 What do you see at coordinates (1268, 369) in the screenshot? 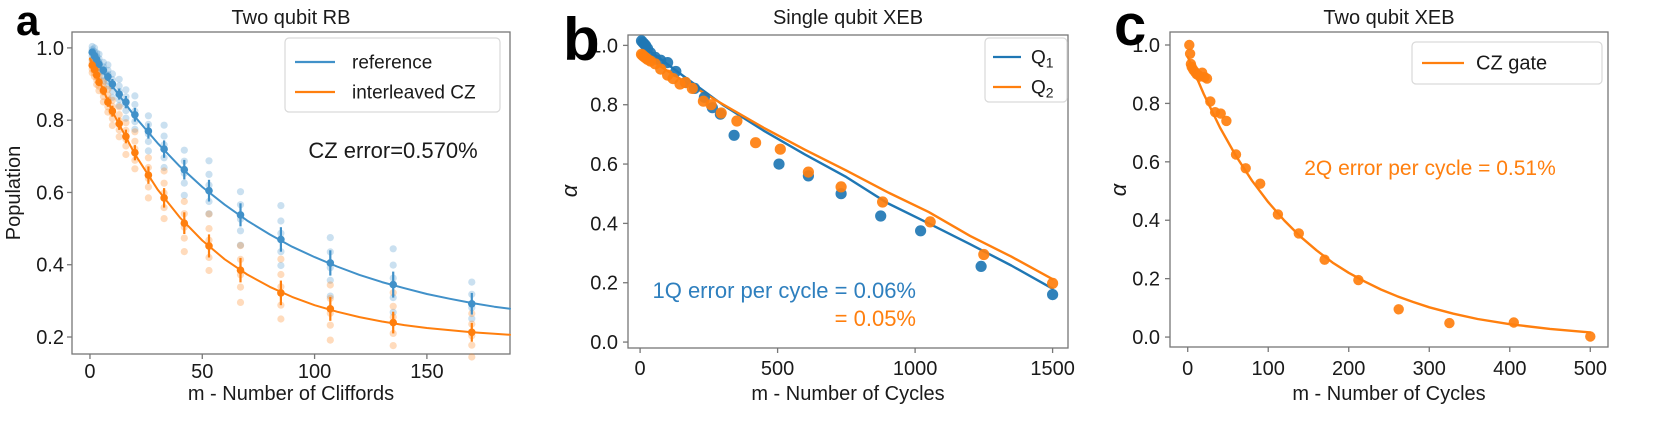
I see `x-tick-label: 100` at bounding box center [1268, 369].